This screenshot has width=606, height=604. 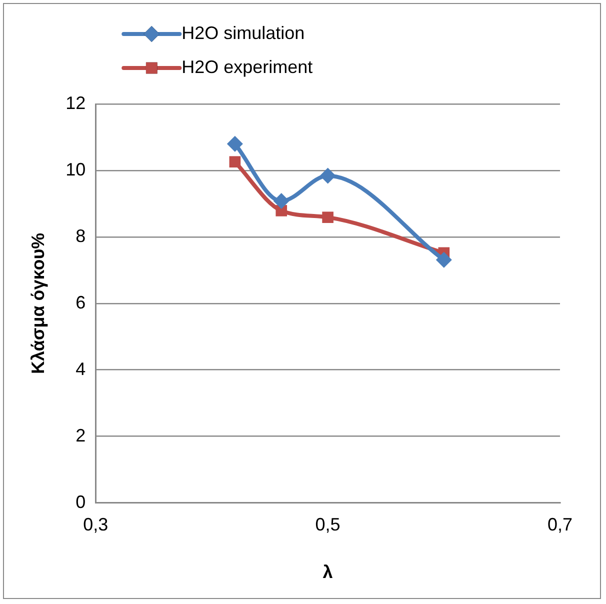 I want to click on legend-label: H2O experiment, so click(x=247, y=66).